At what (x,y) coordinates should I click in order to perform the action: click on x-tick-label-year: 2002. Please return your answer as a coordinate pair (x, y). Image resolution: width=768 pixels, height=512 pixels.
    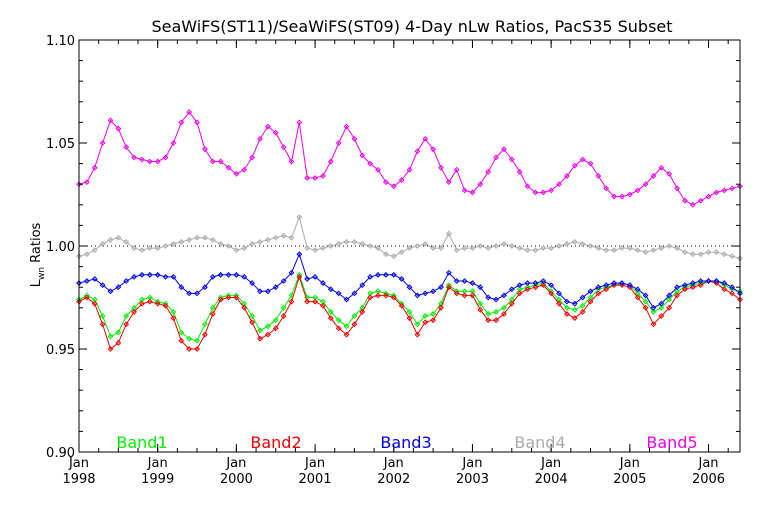
    Looking at the image, I should click on (393, 479).